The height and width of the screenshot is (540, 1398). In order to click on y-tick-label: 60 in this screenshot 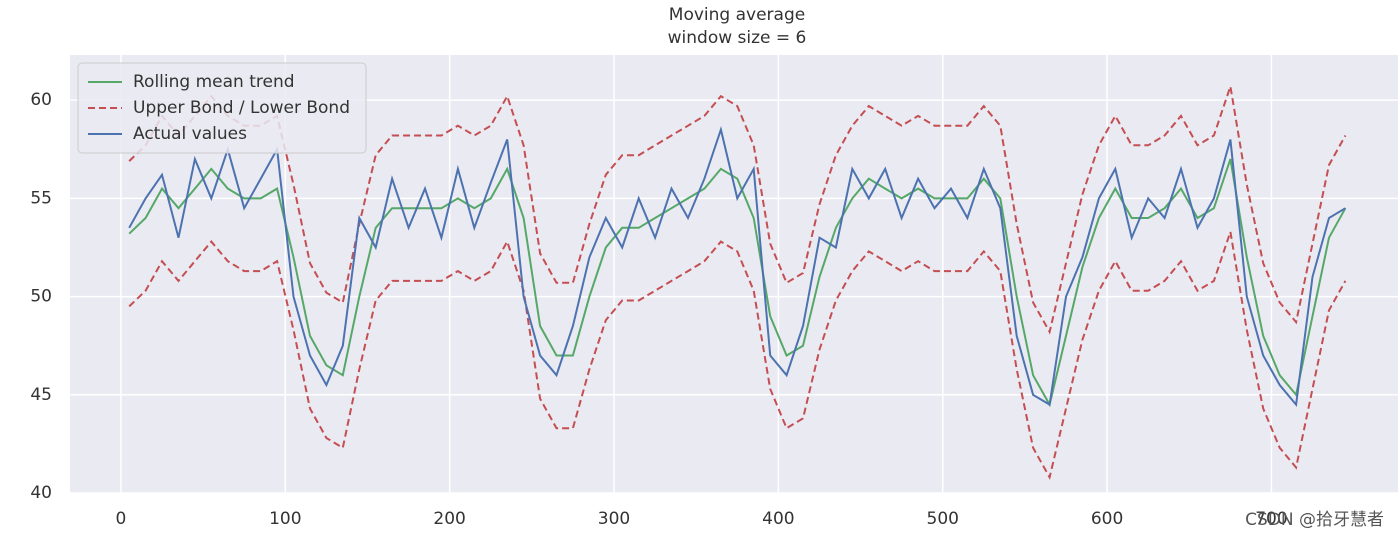, I will do `click(41, 100)`.